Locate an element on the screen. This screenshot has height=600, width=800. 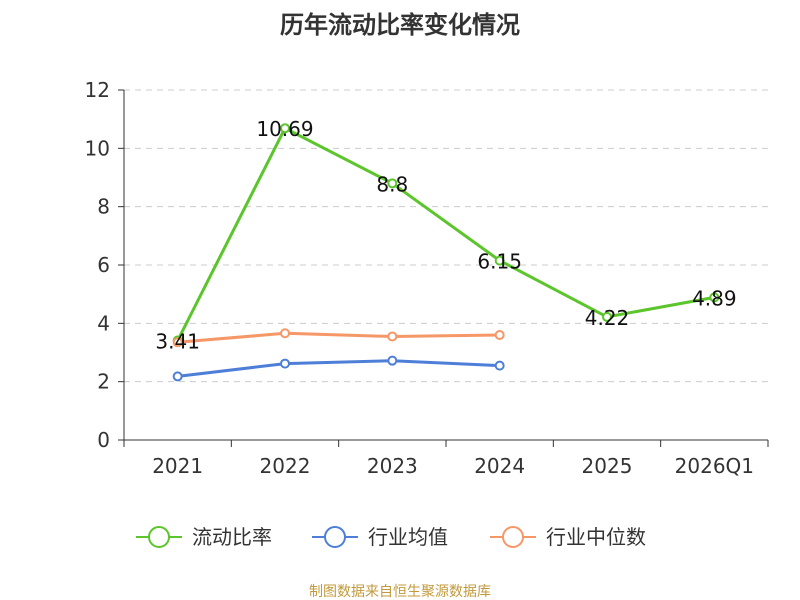
data-label: 4.89 is located at coordinates (714, 298).